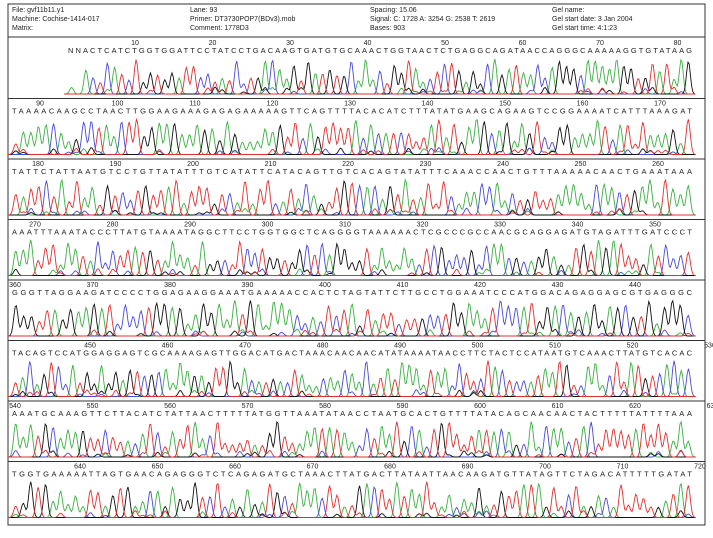 The height and width of the screenshot is (538, 713). I want to click on position-label: 390, so click(248, 285).